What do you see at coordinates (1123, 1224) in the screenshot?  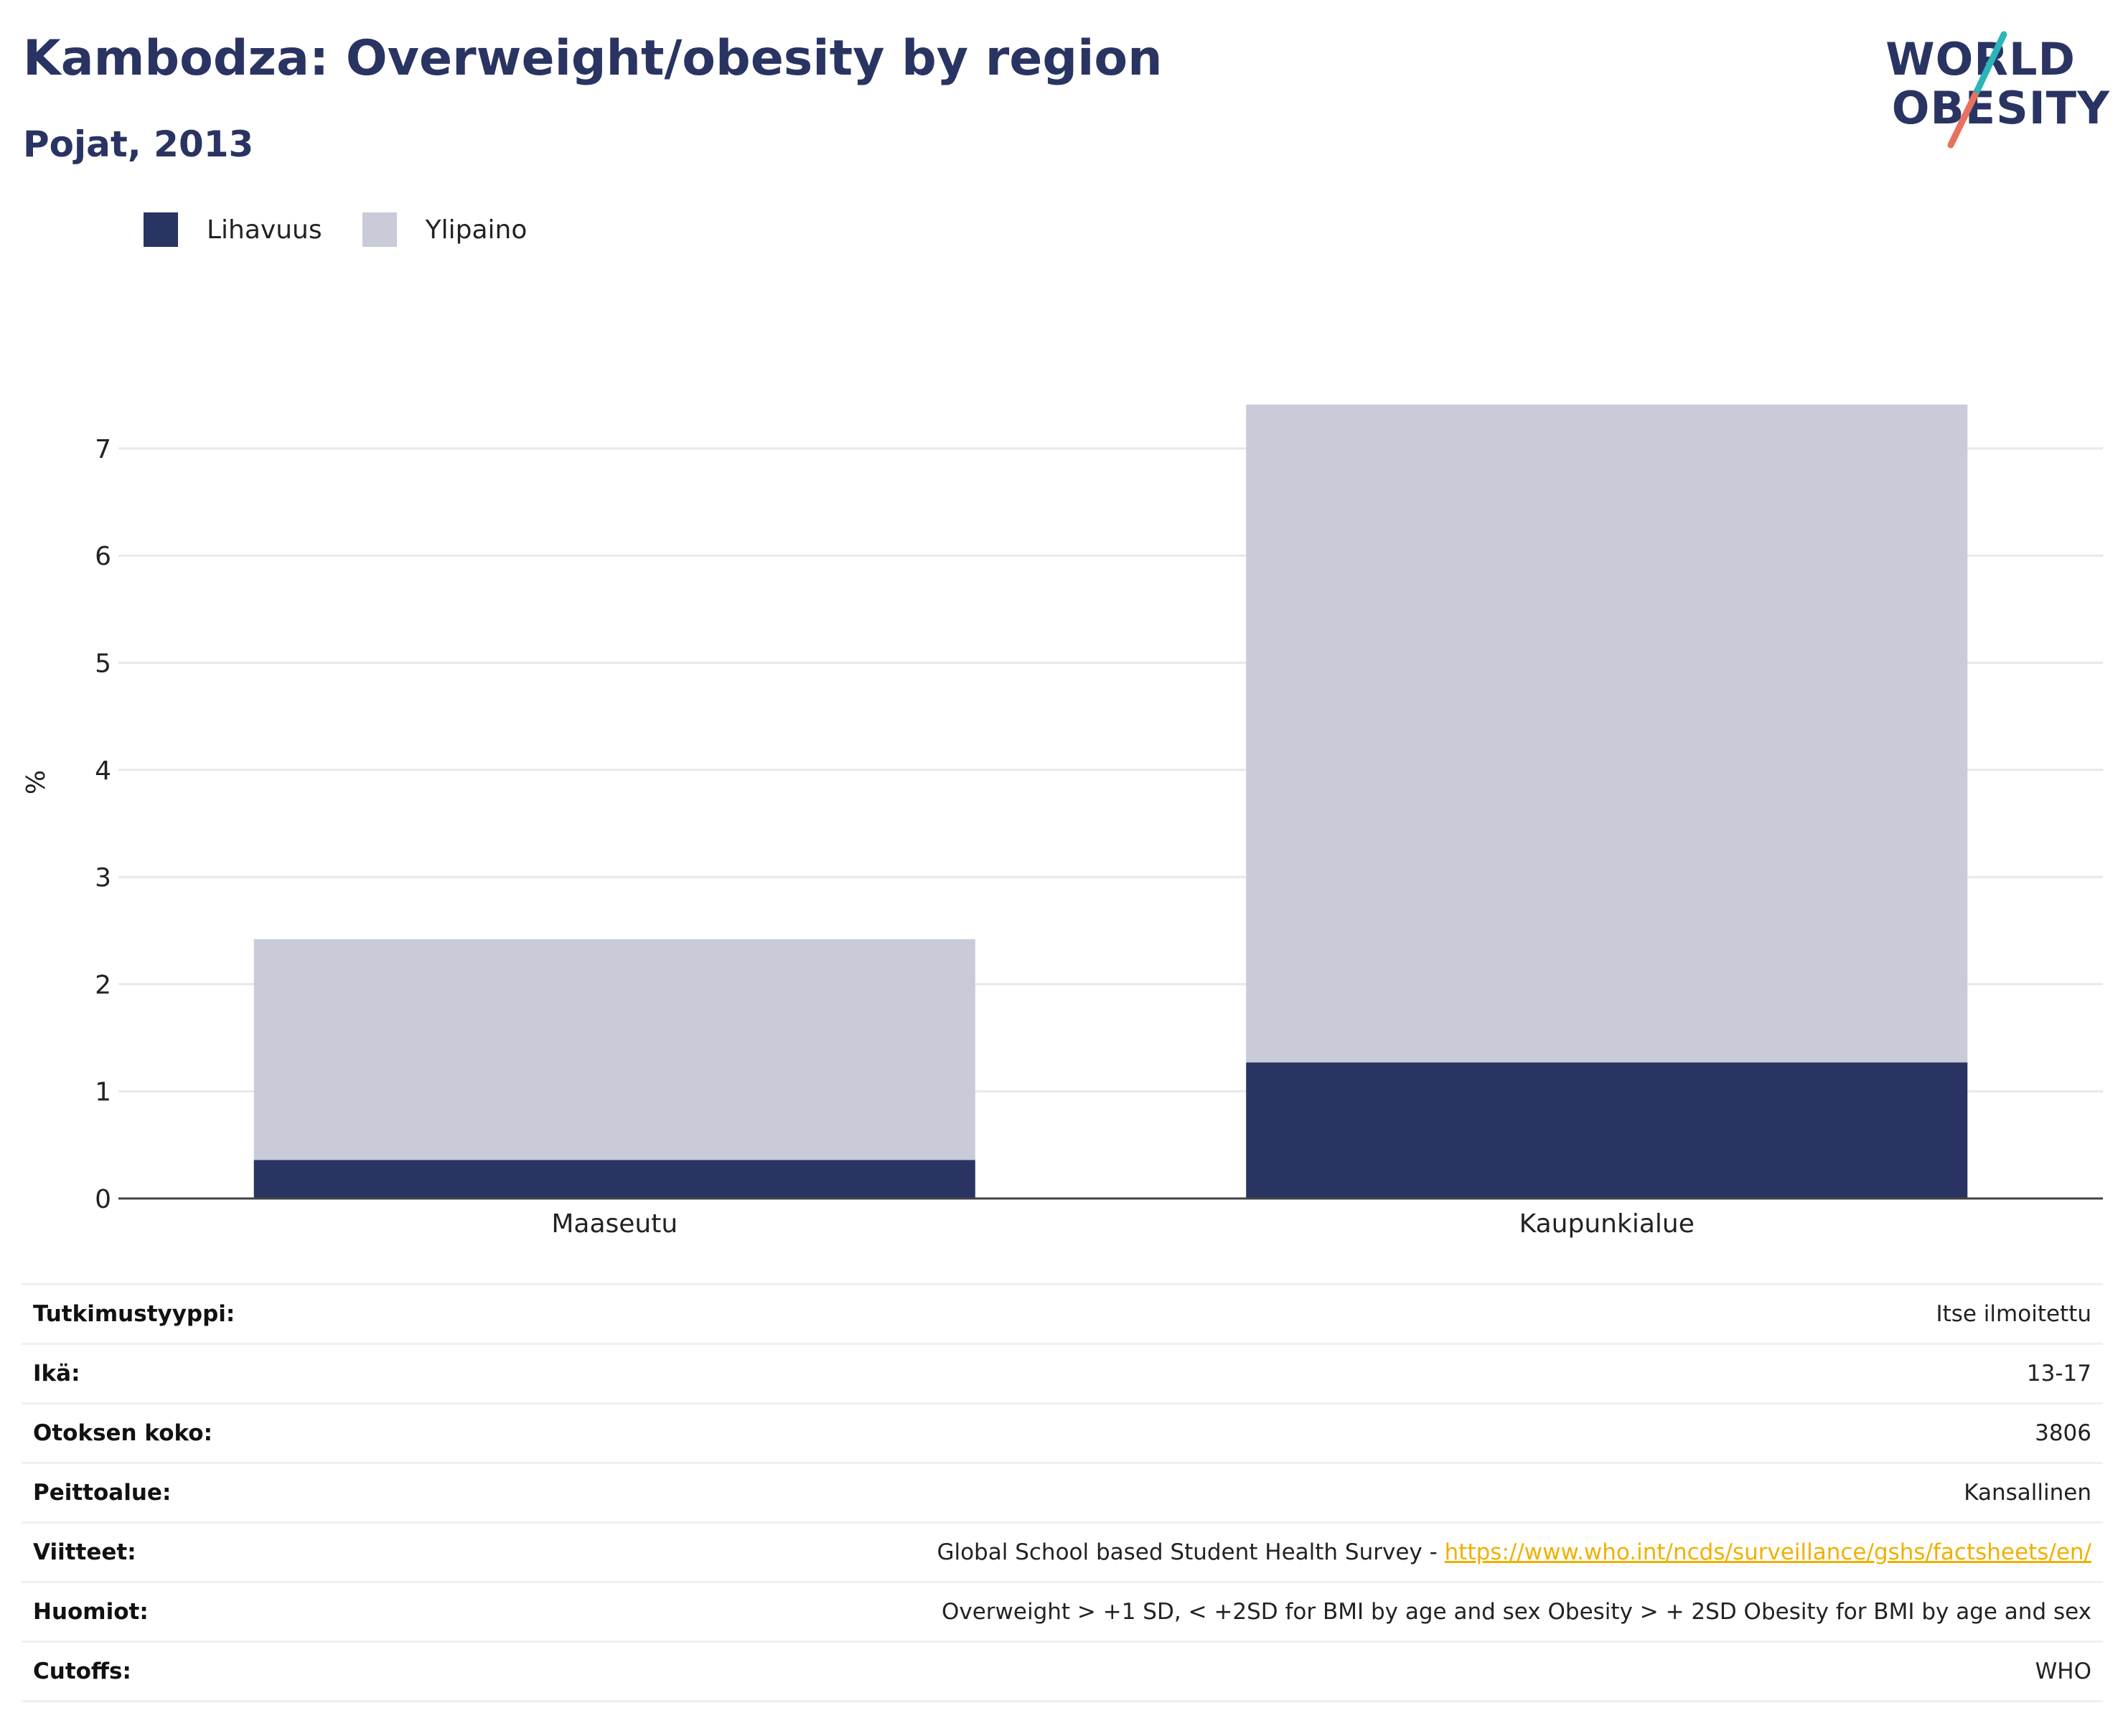 I see `x-axis-ticks: Maaseutu Kaupunkialue` at bounding box center [1123, 1224].